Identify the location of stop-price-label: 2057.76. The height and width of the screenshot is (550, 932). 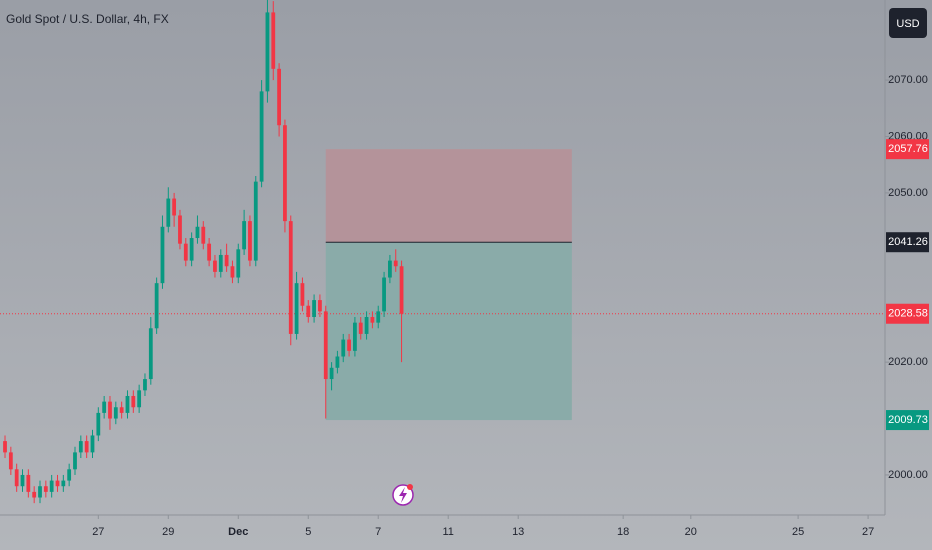
(908, 149).